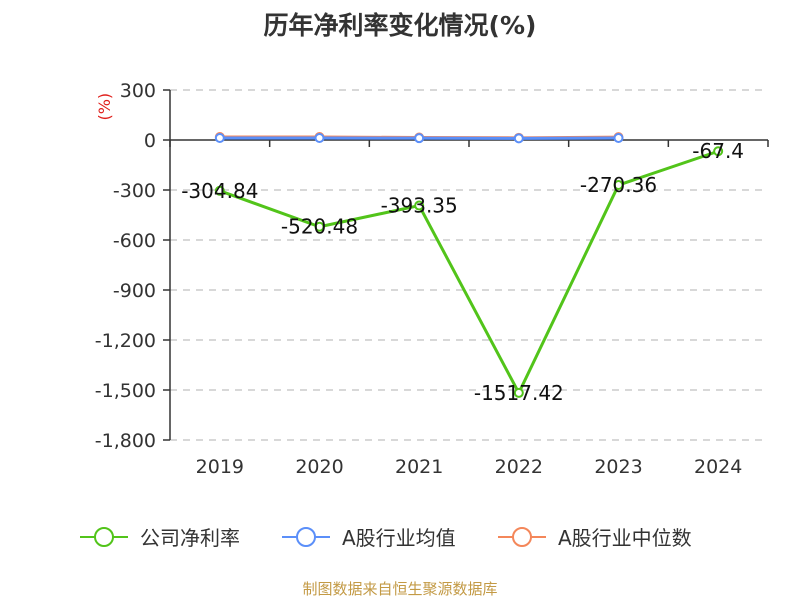 The image size is (800, 600). I want to click on legend-label: A股行业中位数, so click(625, 538).